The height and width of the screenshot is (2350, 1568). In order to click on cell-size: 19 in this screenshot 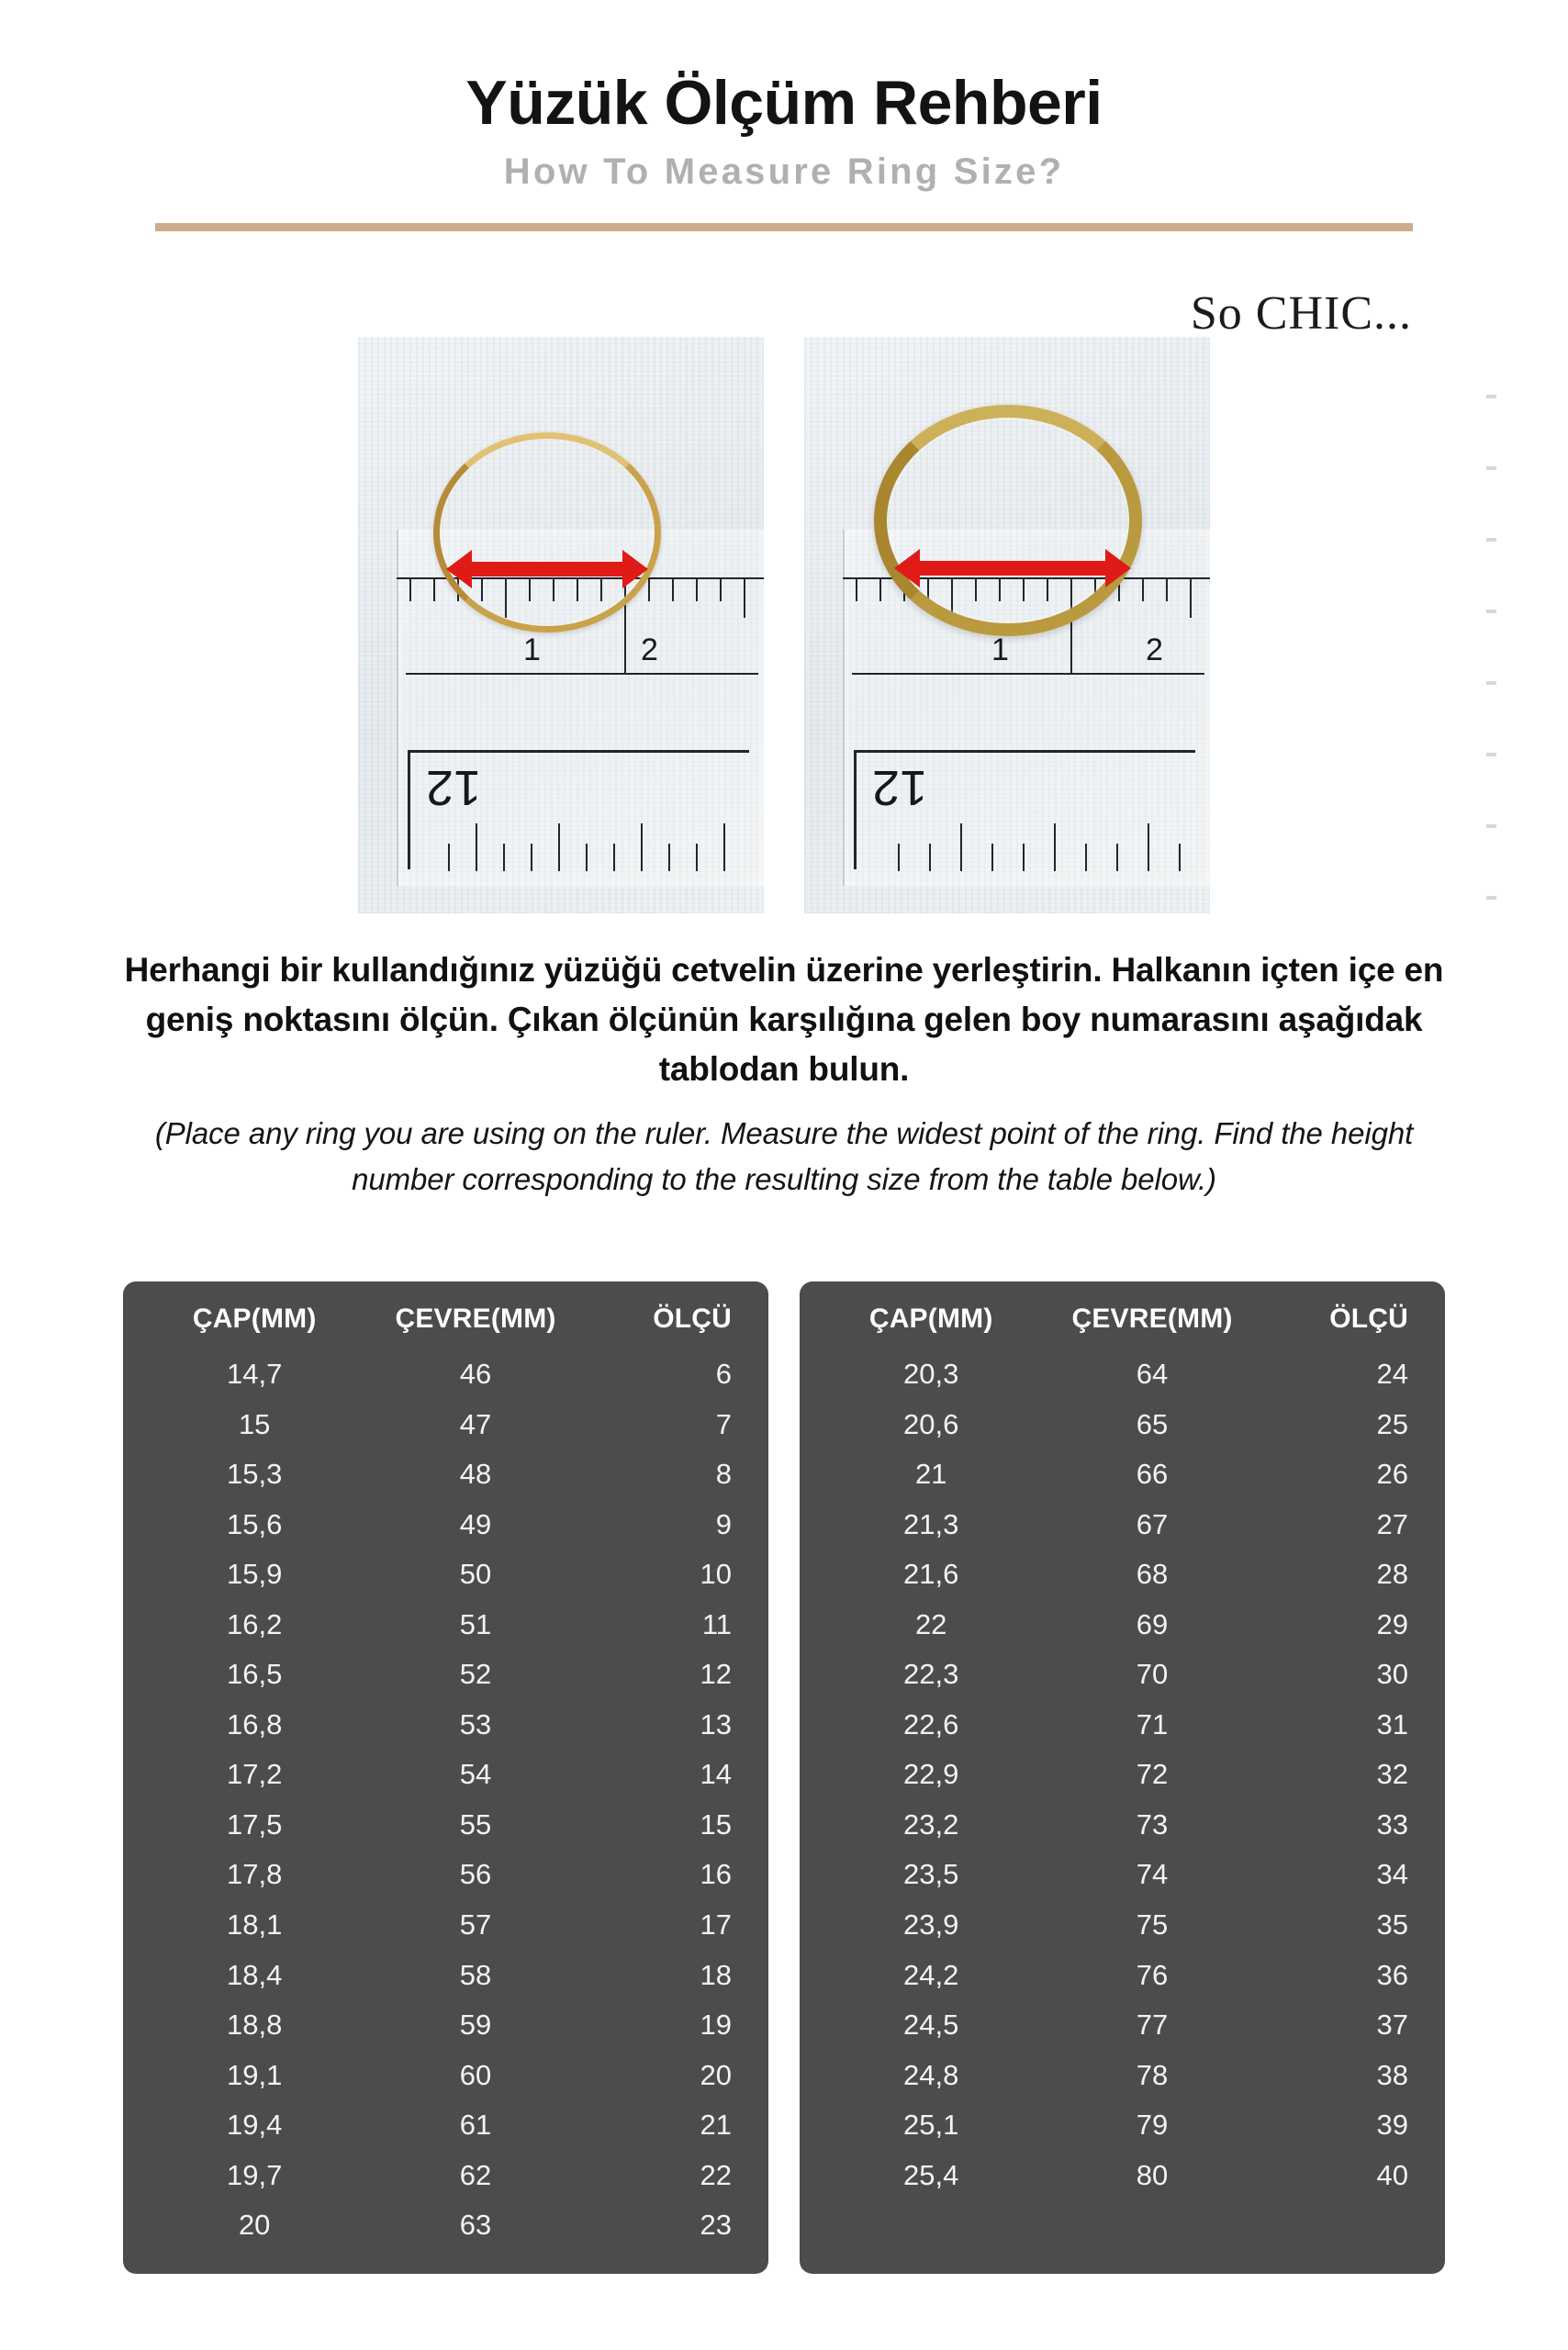, I will do `click(716, 2025)`.